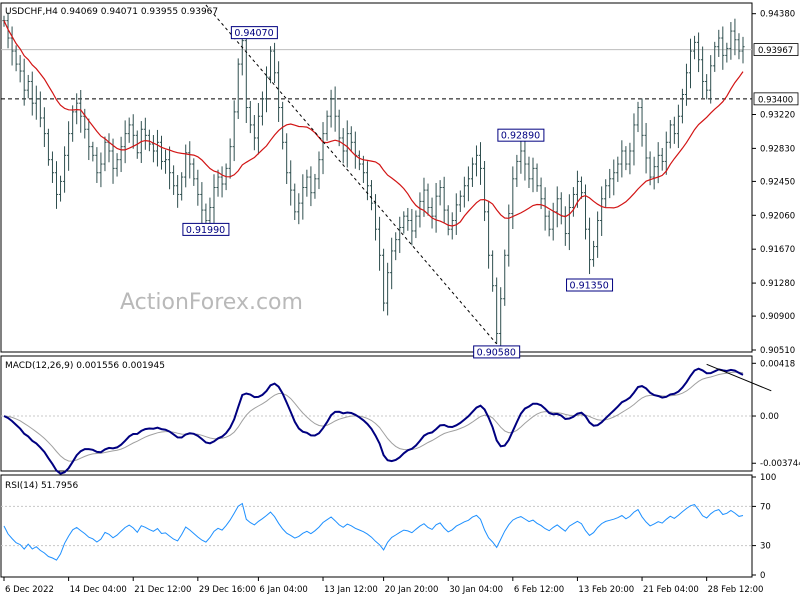 This screenshot has width=800, height=600. I want to click on level-marker: 0.93400, so click(776, 98).